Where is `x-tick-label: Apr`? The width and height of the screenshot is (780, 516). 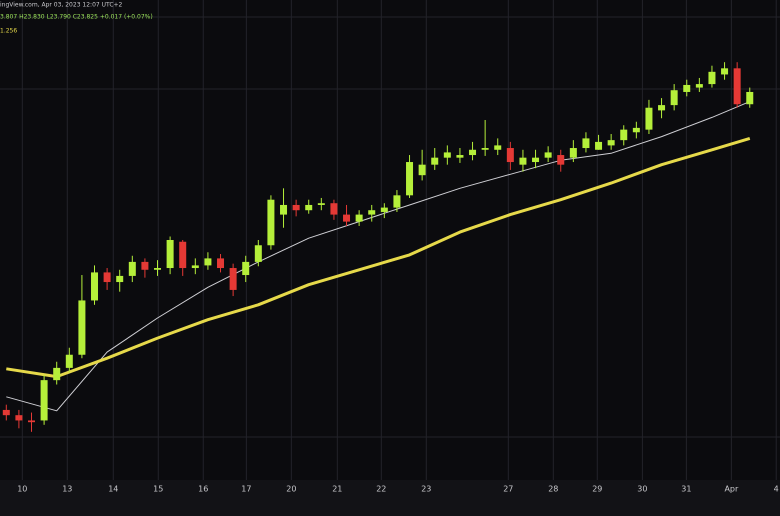
x-tick-label: Apr is located at coordinates (731, 489).